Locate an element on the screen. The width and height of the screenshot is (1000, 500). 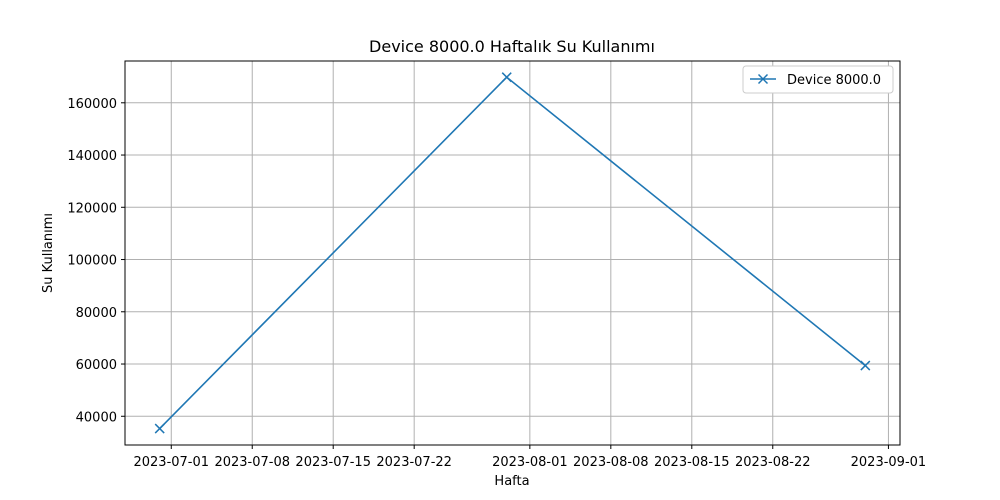
x-tick-label: 2023-08-01 is located at coordinates (530, 462).